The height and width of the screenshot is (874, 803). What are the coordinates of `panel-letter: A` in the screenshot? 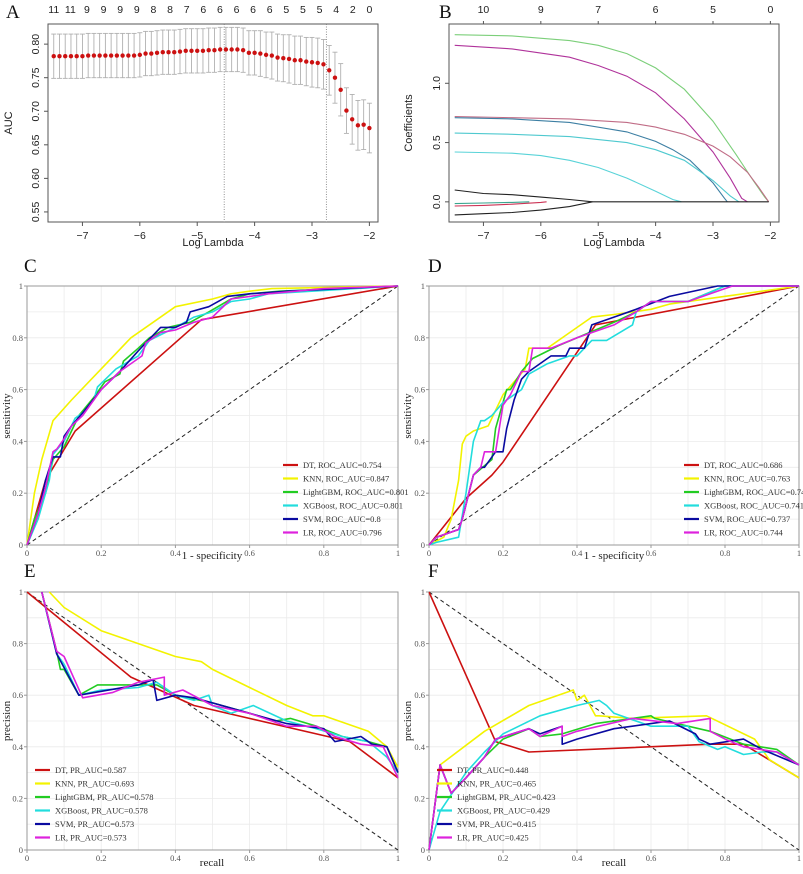 It's located at (13, 12).